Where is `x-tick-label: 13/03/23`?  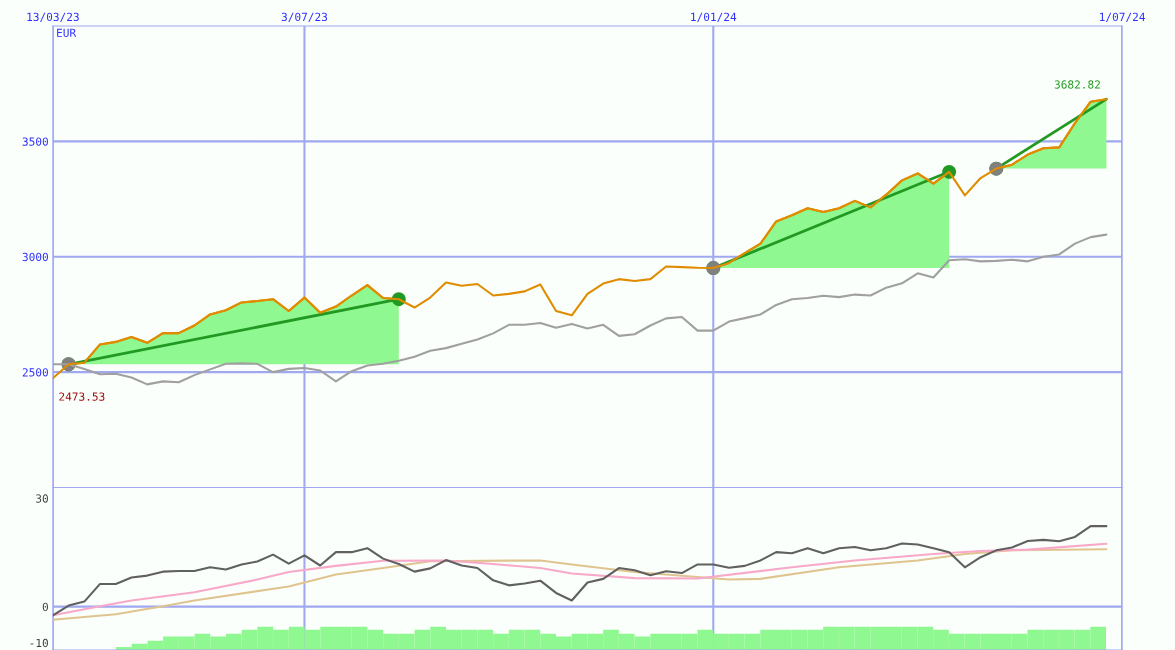
x-tick-label: 13/03/23 is located at coordinates (53, 17).